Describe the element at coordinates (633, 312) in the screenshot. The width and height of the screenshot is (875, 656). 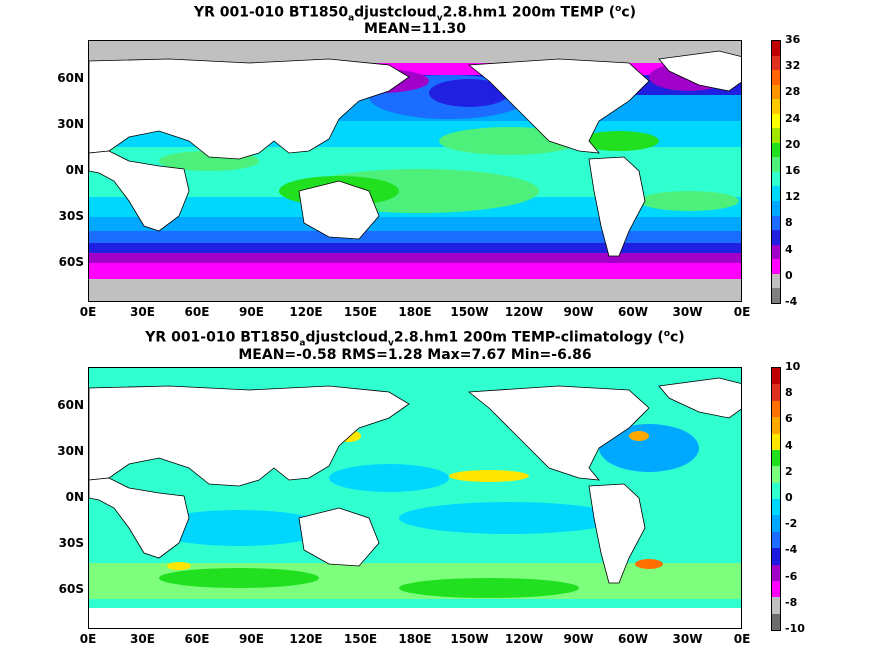
I see `panel-1-lon-label: 60W` at that location.